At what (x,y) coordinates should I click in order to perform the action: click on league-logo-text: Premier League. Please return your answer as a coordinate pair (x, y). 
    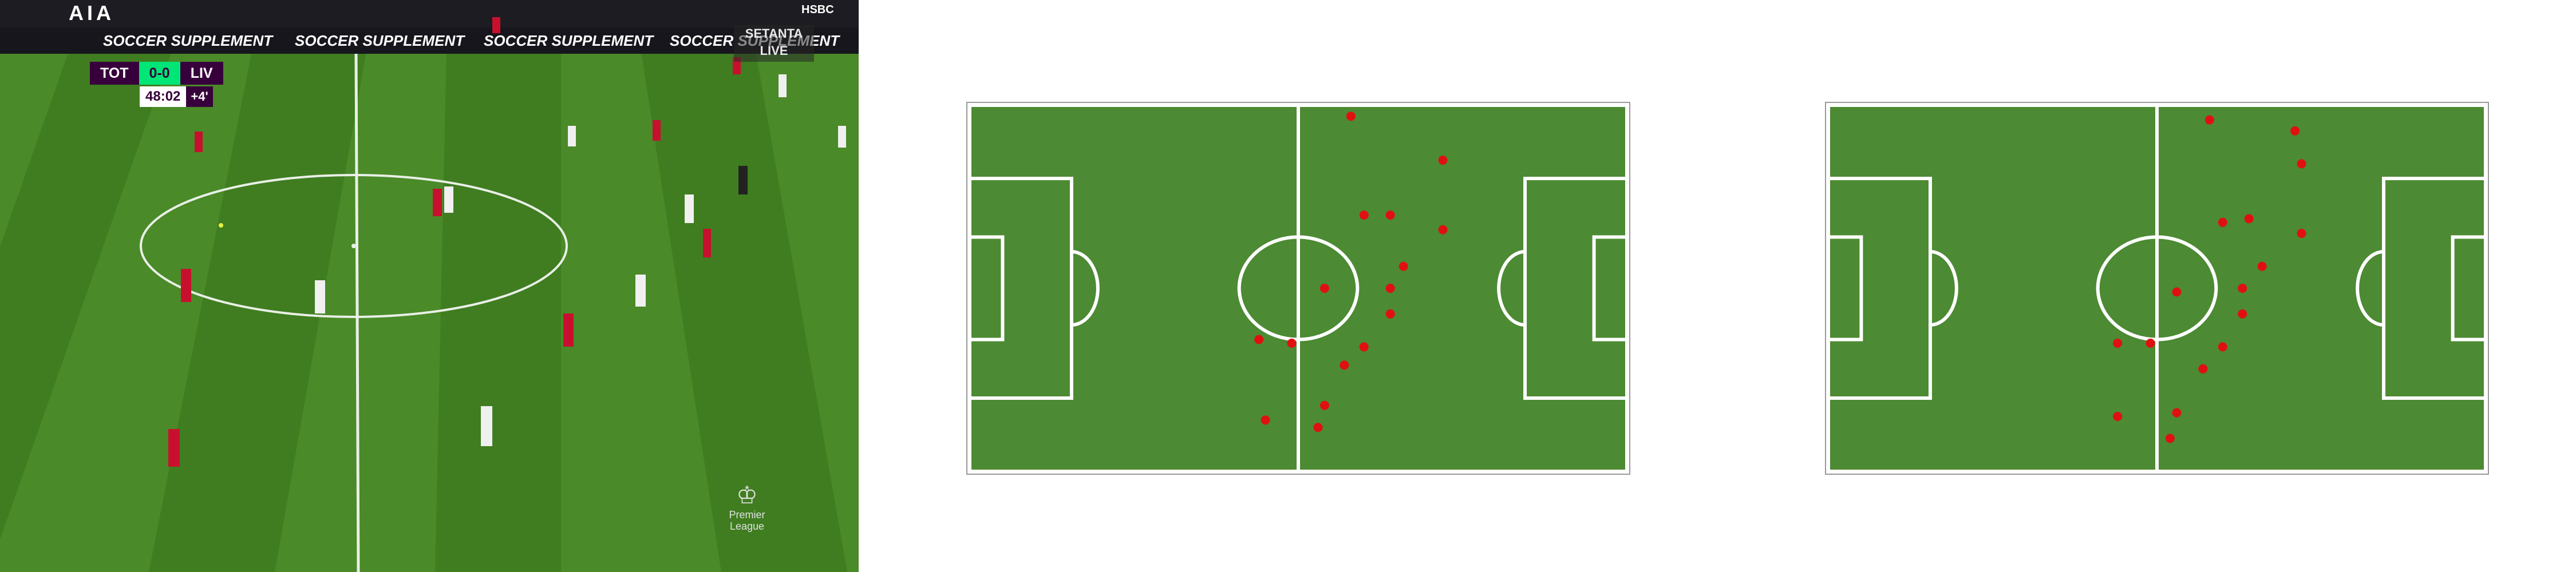
    Looking at the image, I should click on (747, 520).